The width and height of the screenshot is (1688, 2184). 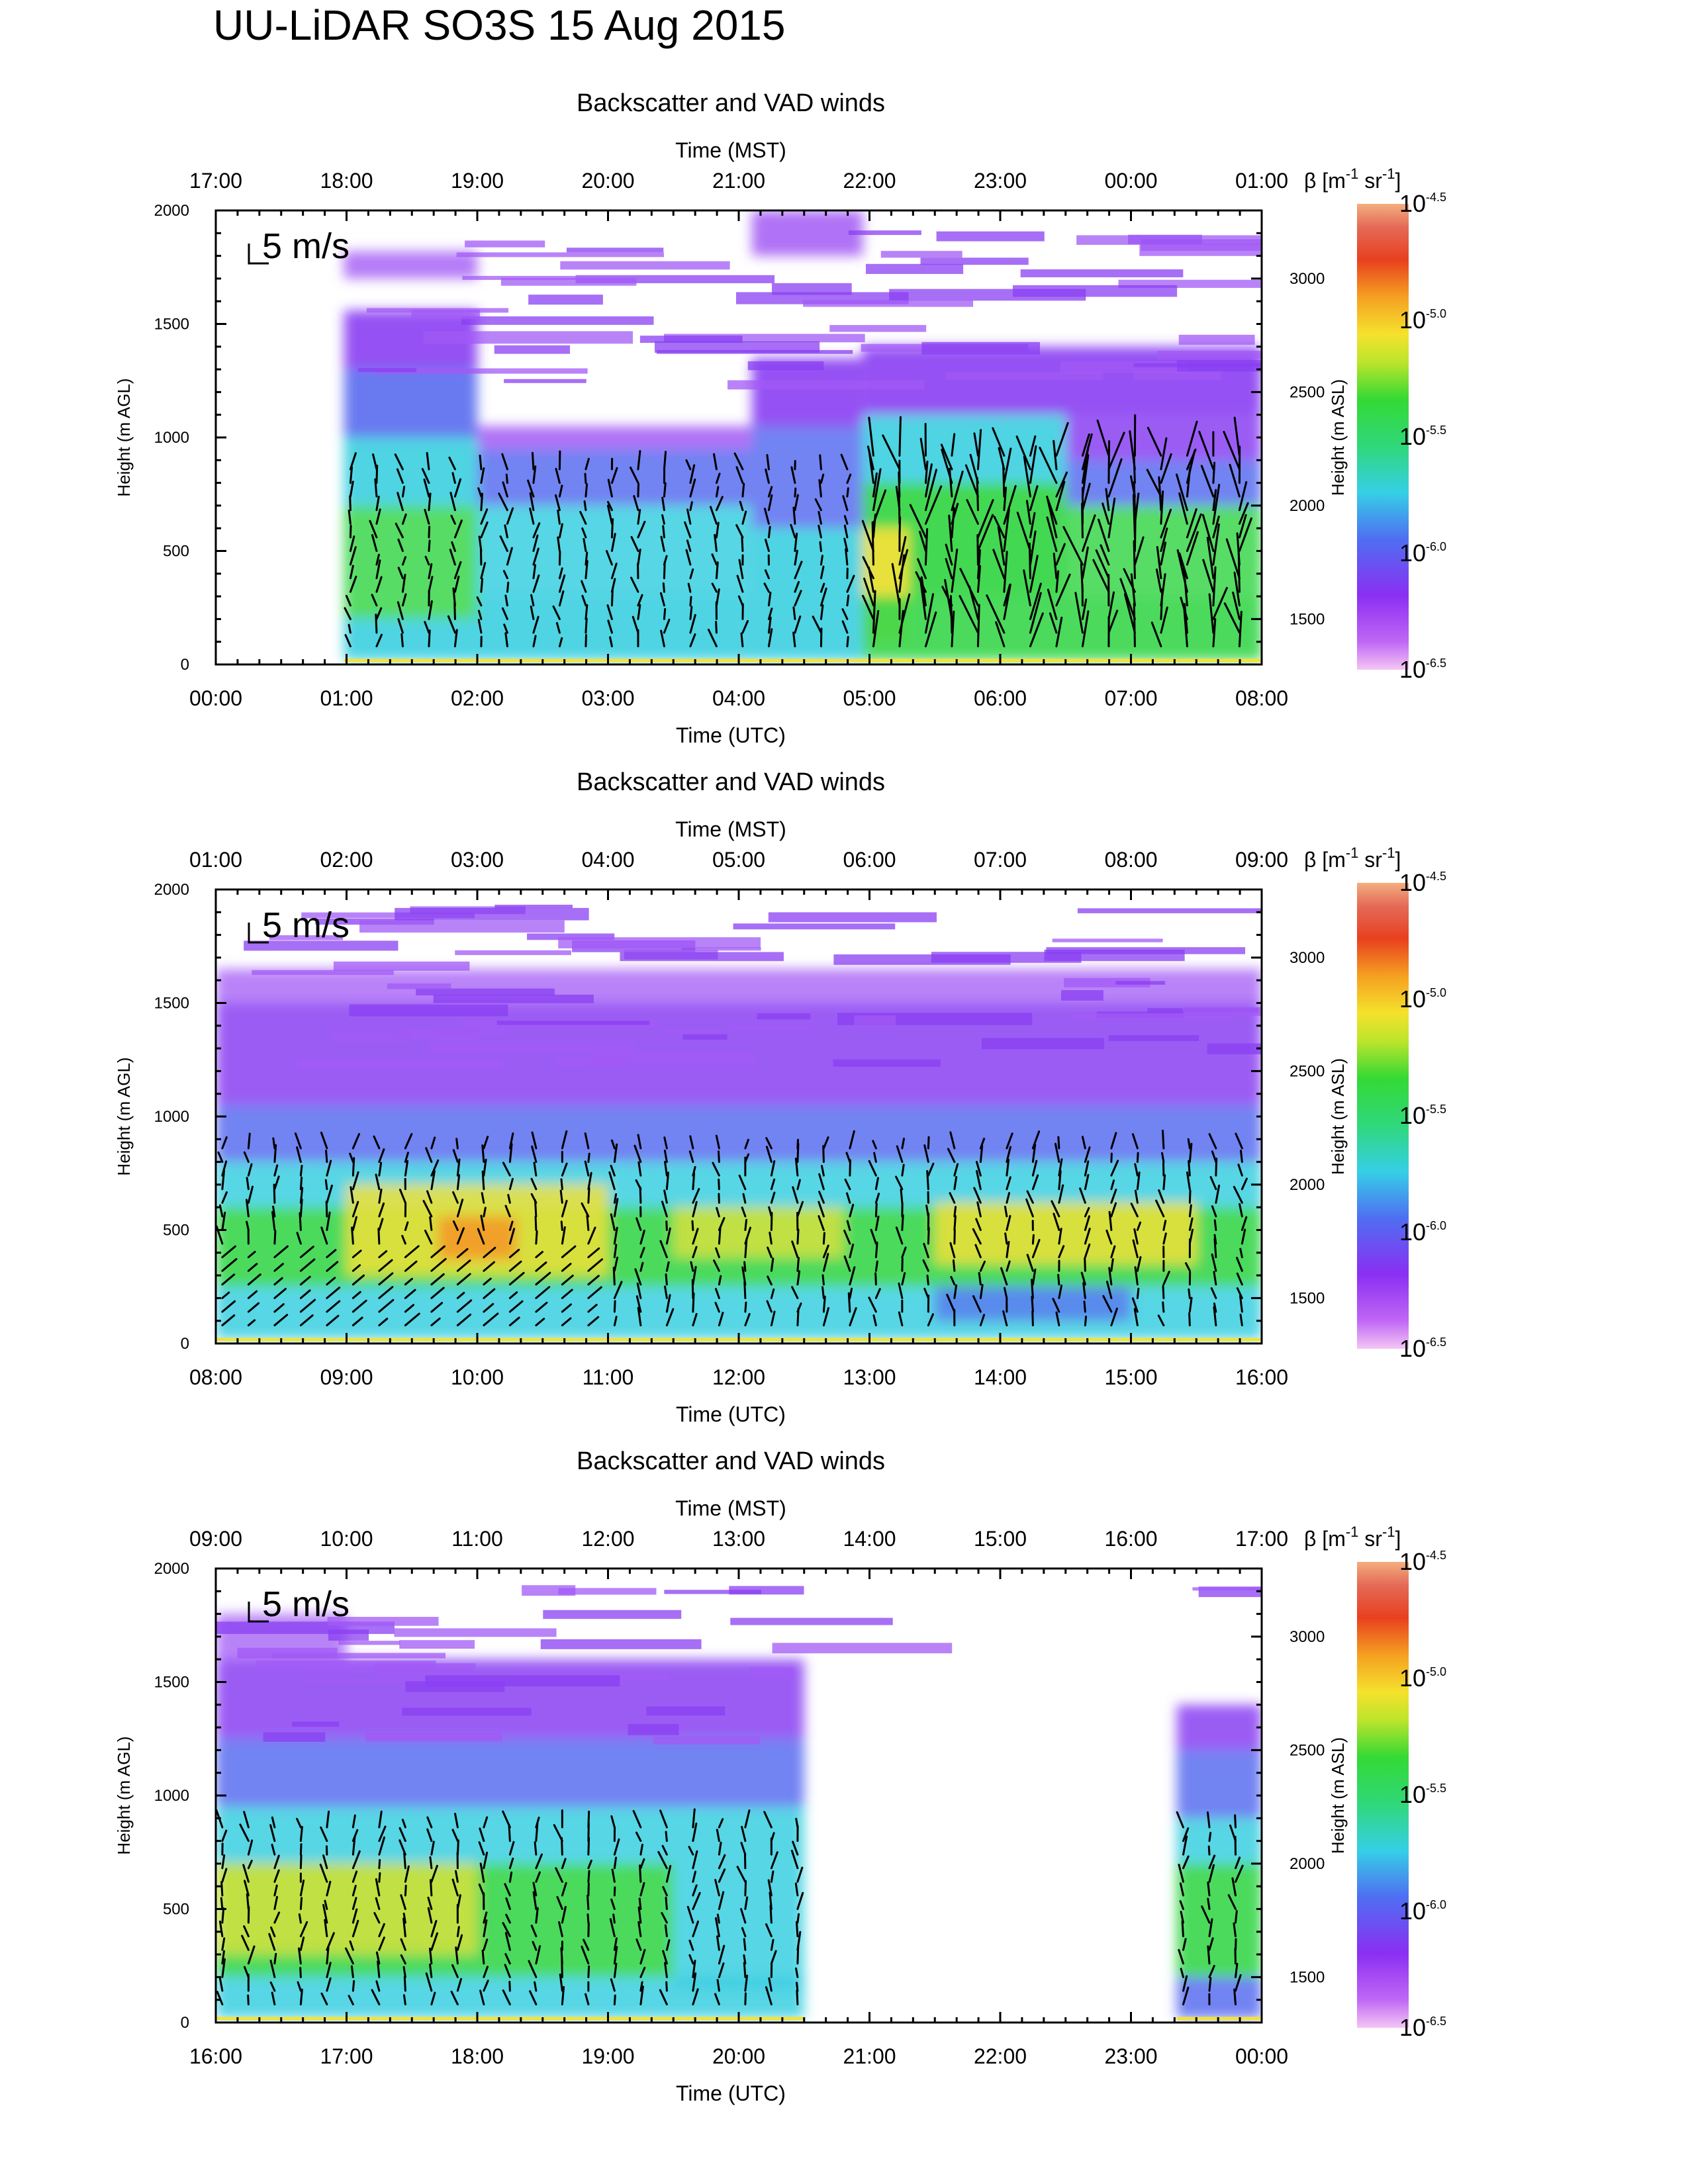 What do you see at coordinates (738, 181) in the screenshot?
I see `x2-tick-label: 21:00` at bounding box center [738, 181].